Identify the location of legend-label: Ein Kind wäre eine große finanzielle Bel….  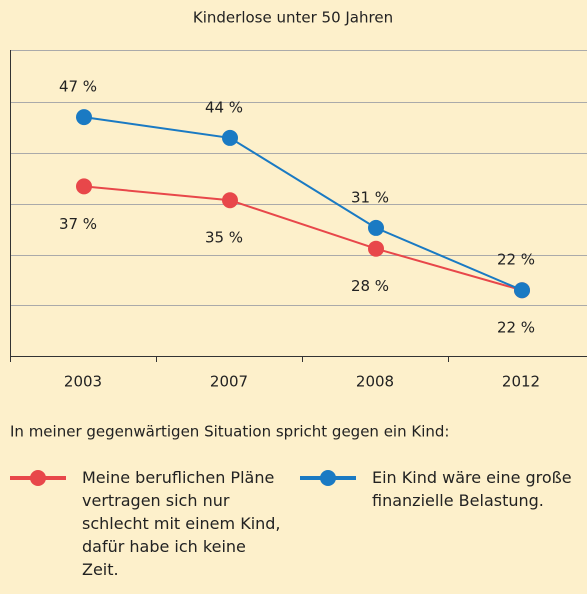
(472, 489).